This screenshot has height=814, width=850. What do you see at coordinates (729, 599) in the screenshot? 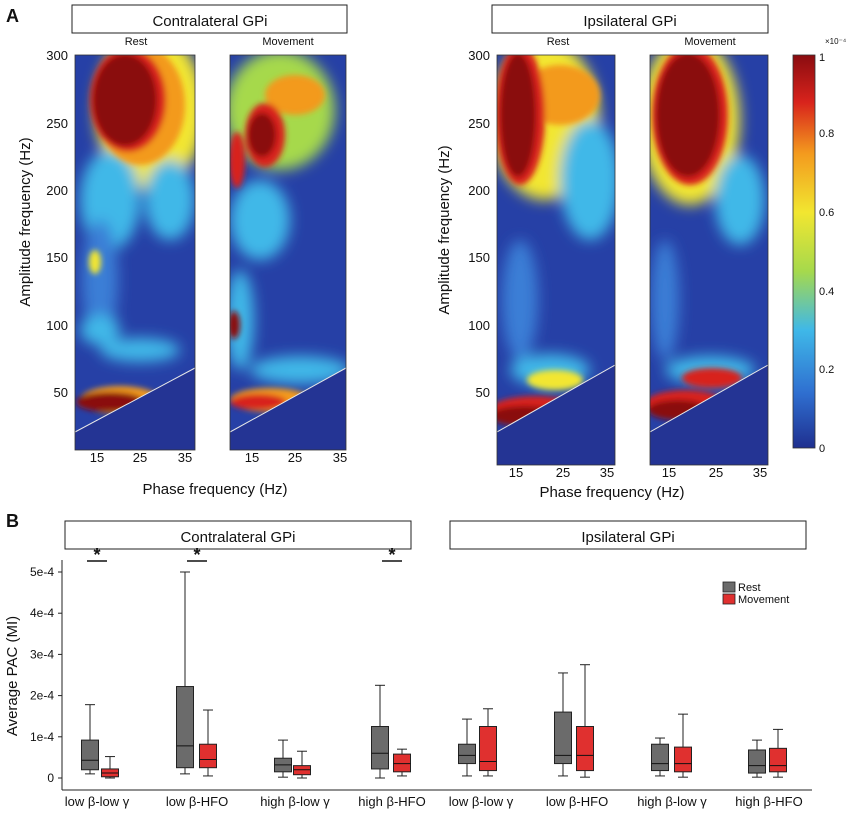
I see `legend-swatch-movement` at bounding box center [729, 599].